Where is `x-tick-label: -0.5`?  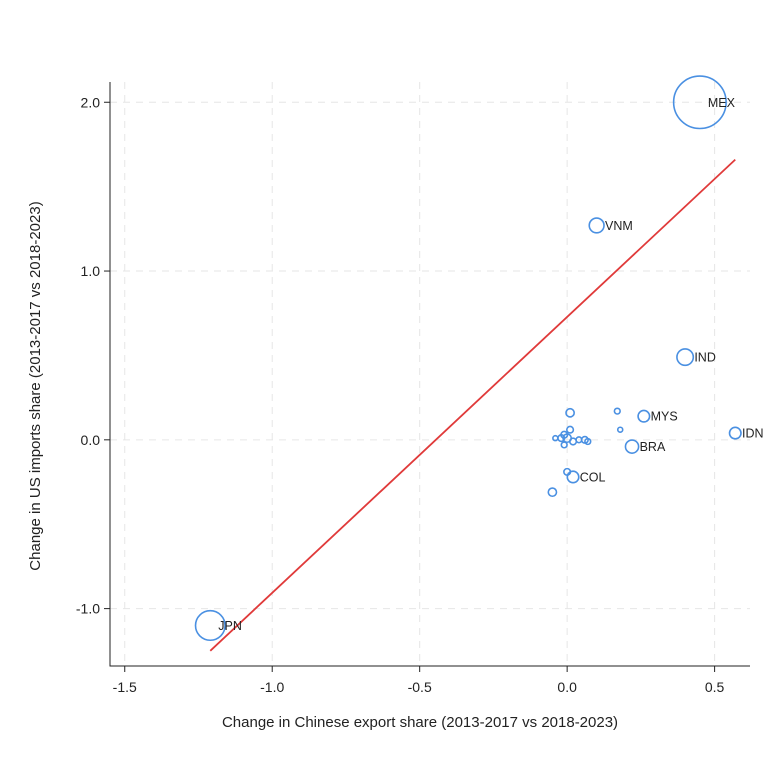 x-tick-label: -0.5 is located at coordinates (420, 687).